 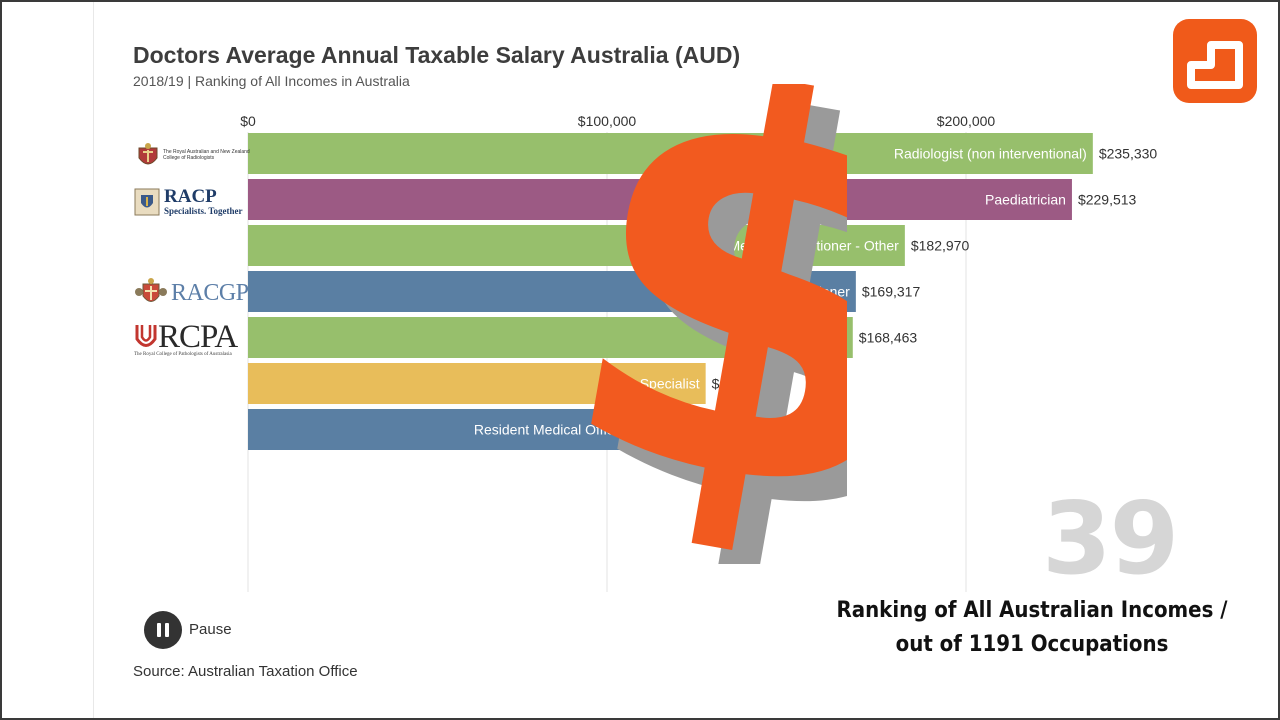 What do you see at coordinates (248, 121) in the screenshot?
I see `x-tick-label: $0` at bounding box center [248, 121].